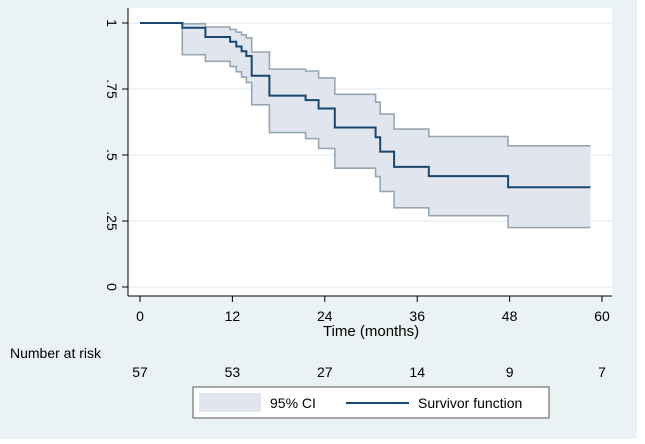 The image size is (645, 444). I want to click on legend-ci-swatch, so click(230, 402).